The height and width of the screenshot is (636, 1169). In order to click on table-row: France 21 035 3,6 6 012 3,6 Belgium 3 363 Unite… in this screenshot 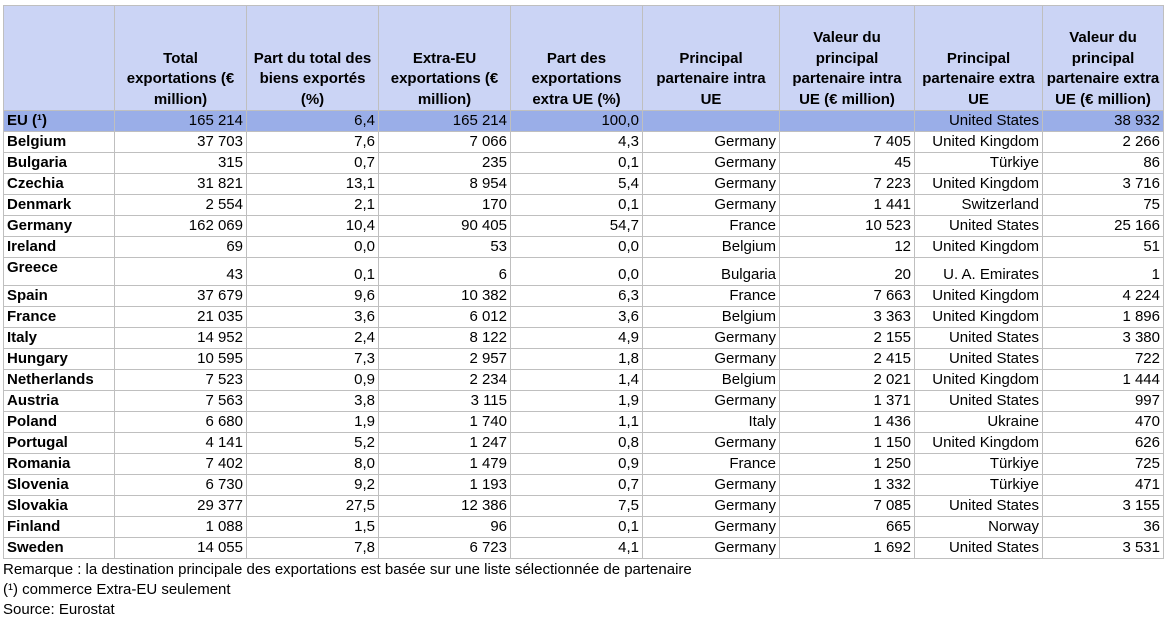, I will do `click(583, 317)`.